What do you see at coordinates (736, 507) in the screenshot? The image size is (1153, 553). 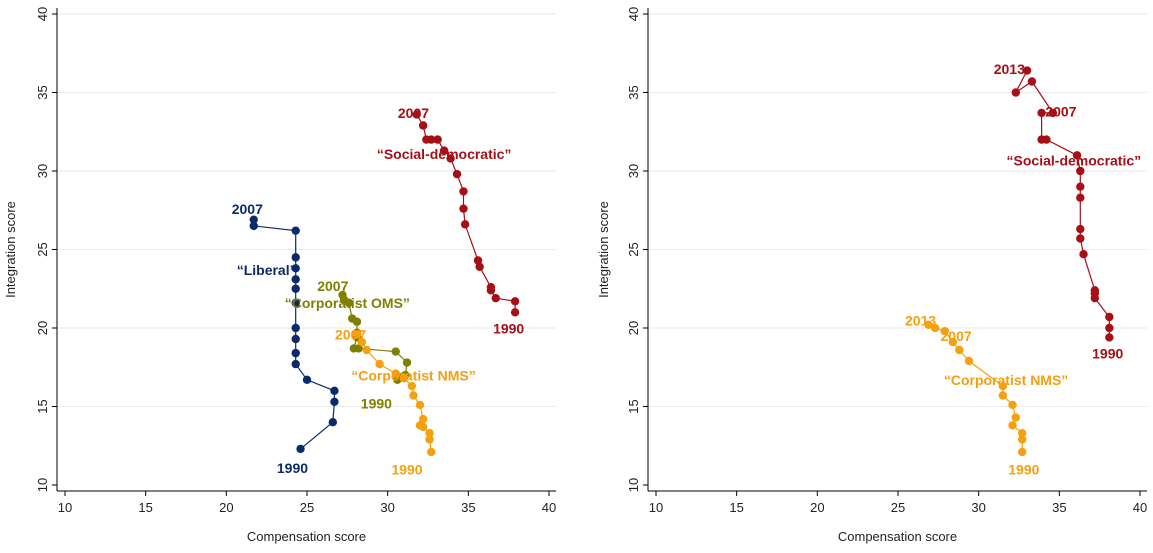 I see `x-tick-label: 15` at bounding box center [736, 507].